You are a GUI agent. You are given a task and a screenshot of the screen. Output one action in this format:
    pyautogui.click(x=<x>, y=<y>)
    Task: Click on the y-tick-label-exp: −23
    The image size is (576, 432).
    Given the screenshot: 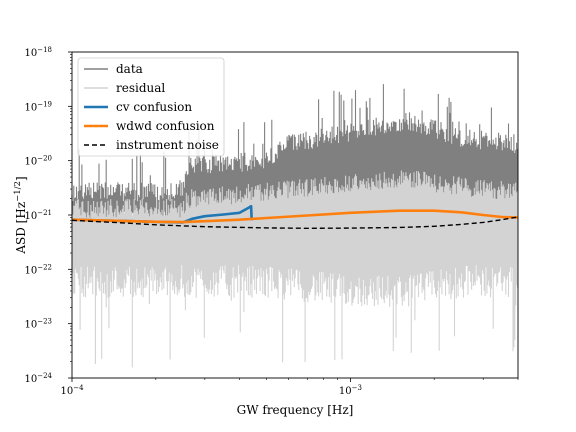 What is the action you would take?
    pyautogui.click(x=44, y=322)
    